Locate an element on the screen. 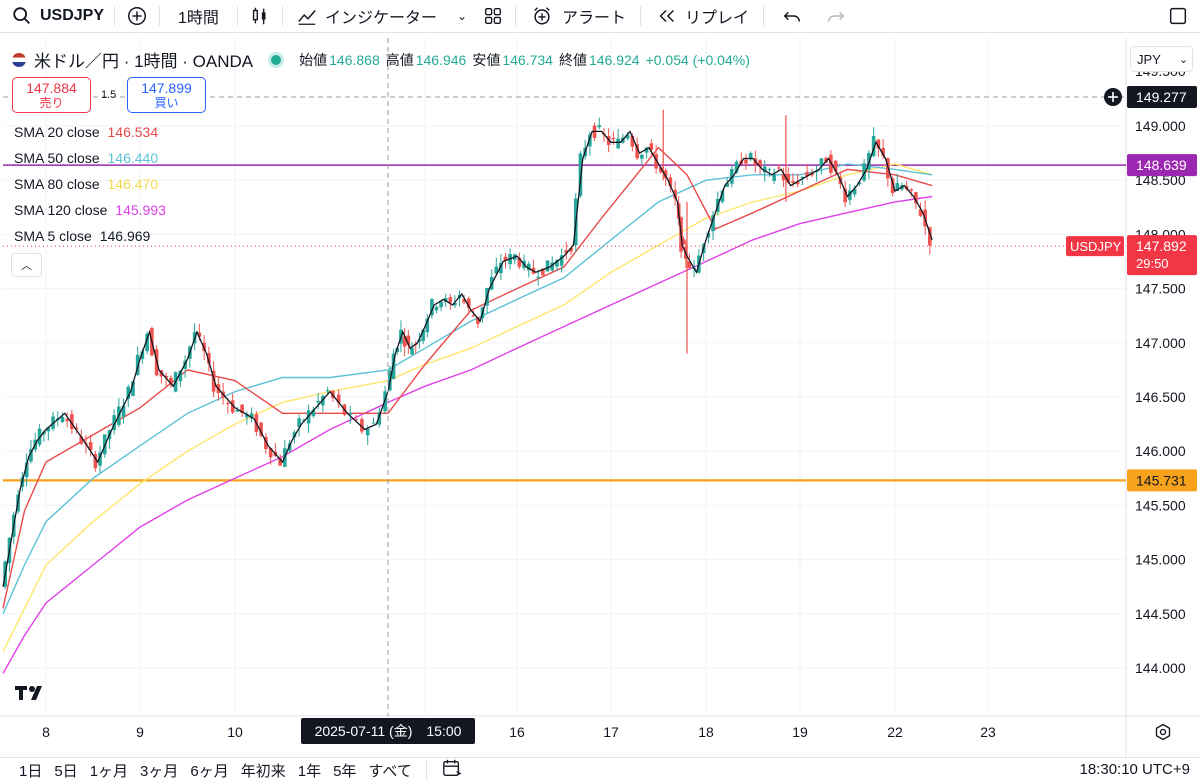  crosshair-price-label: 149.277 is located at coordinates (1161, 97).